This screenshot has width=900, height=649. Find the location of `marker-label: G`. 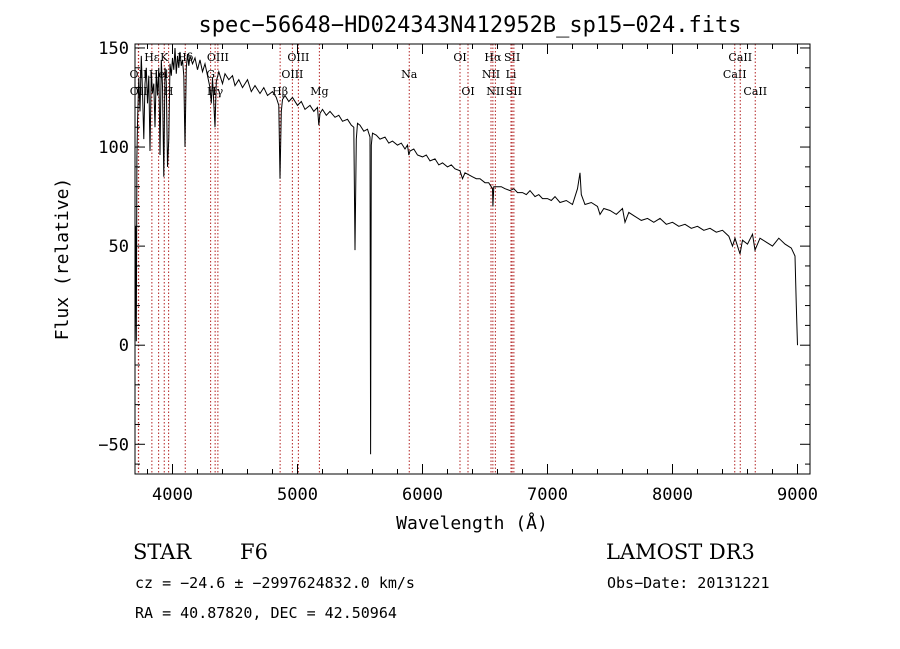

marker-label: G is located at coordinates (210, 74).